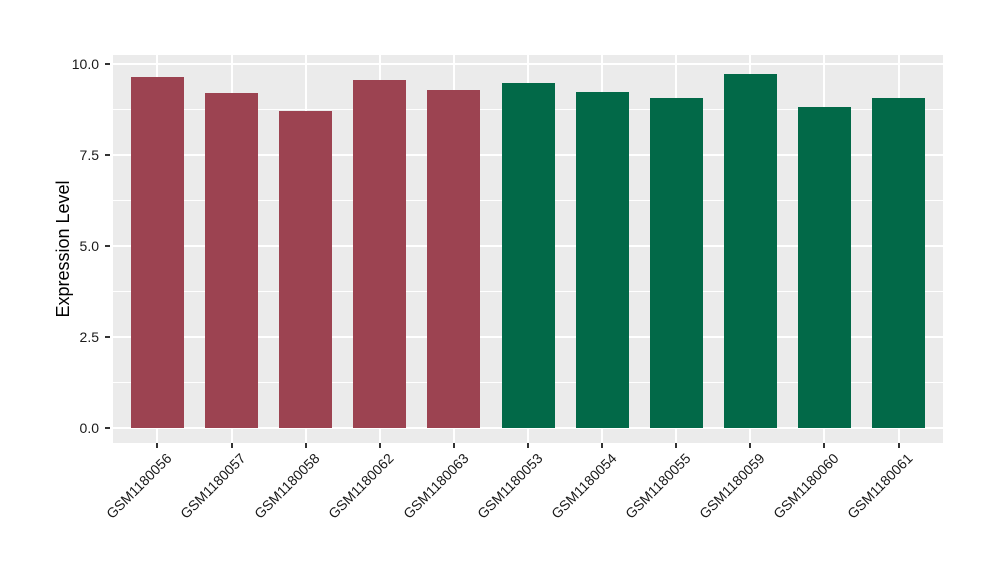 The width and height of the screenshot is (1000, 580). Describe the element at coordinates (139, 486) in the screenshot. I see `x-axis-tick-label: GSM1180056` at that location.